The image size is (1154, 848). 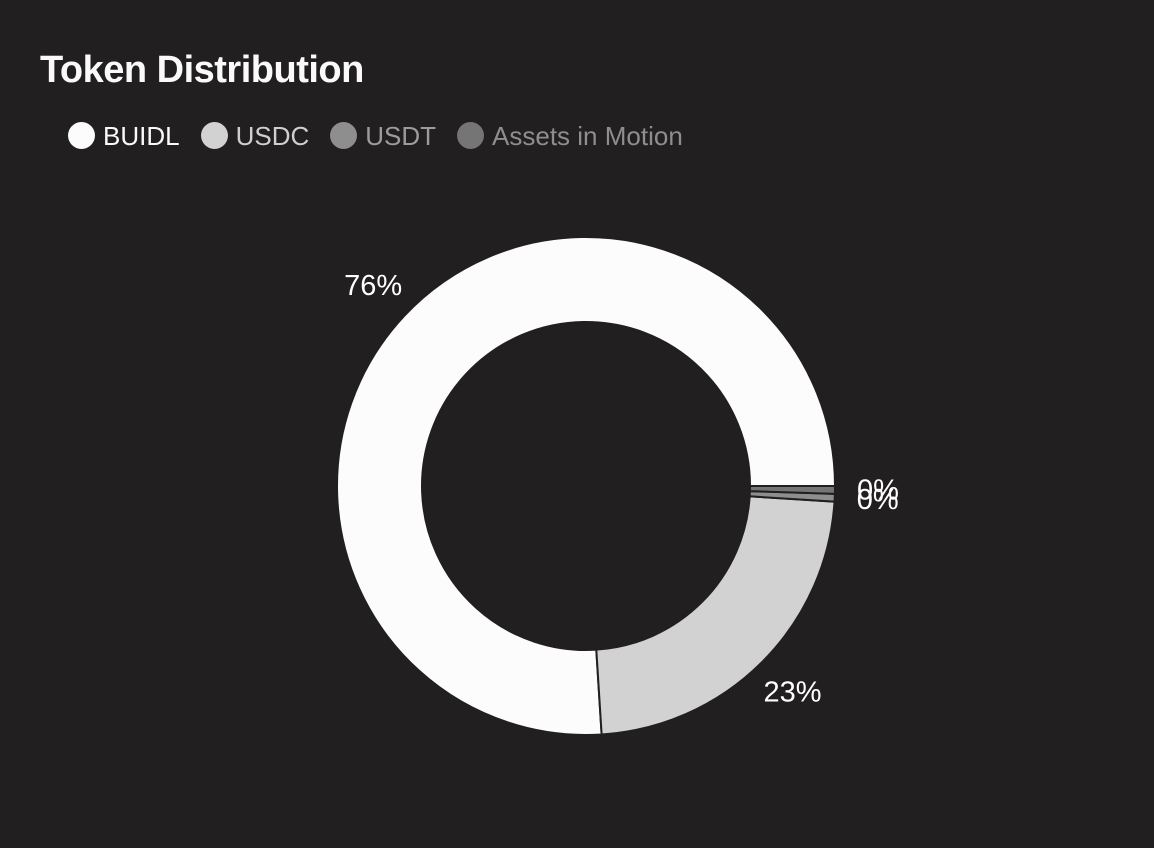 I want to click on legend-dot-assets-in-motion-icon, so click(x=471, y=135).